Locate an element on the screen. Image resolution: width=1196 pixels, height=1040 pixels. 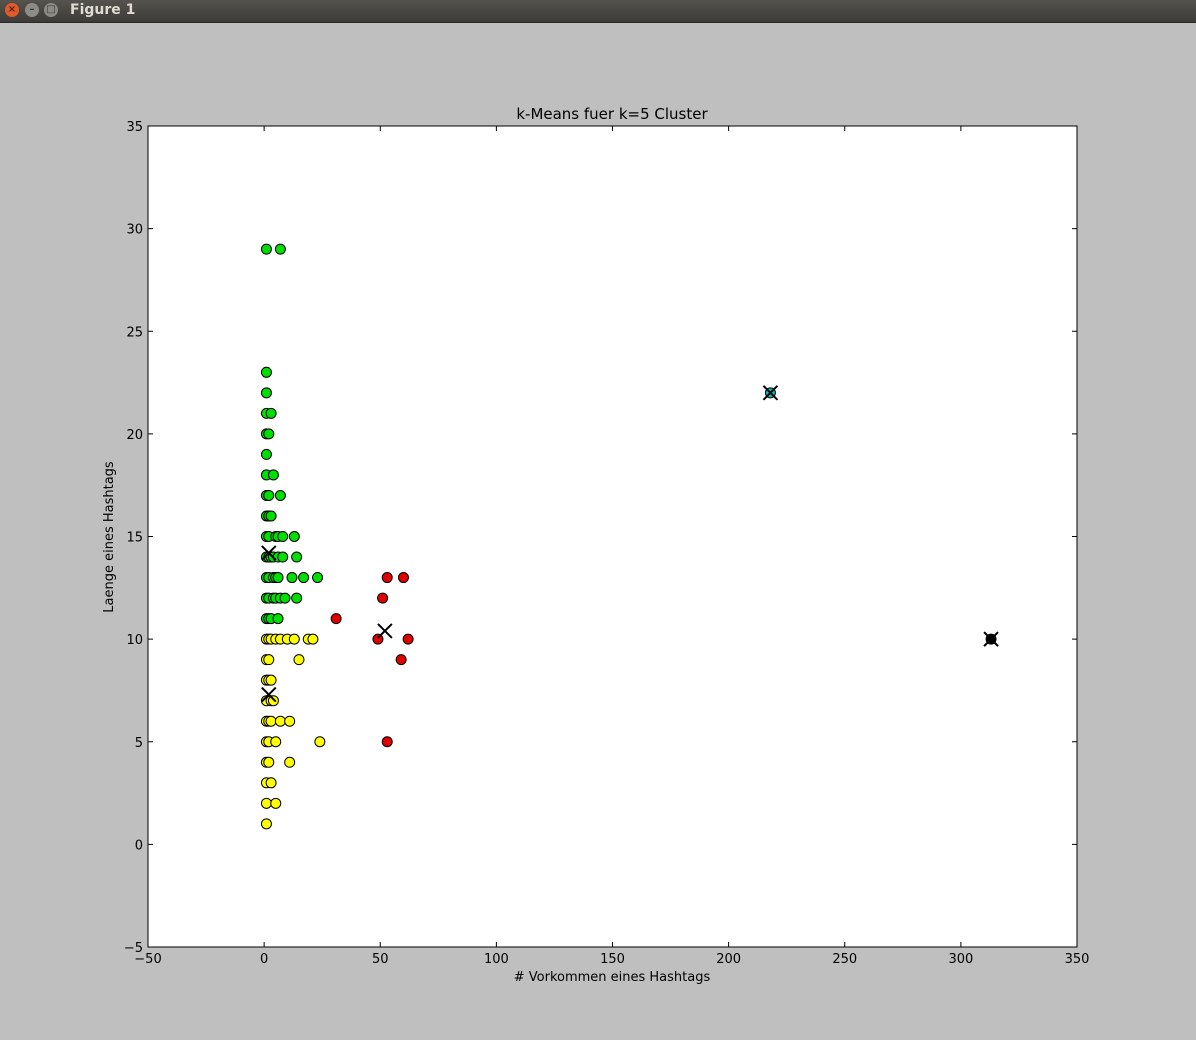
x-tick-label: 150 is located at coordinates (612, 959).